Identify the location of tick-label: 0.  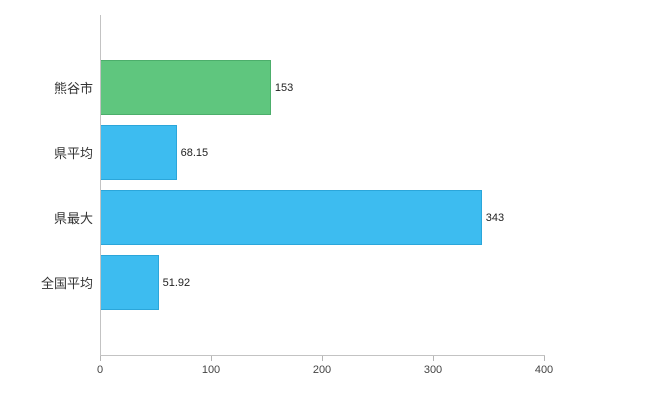
(100, 370).